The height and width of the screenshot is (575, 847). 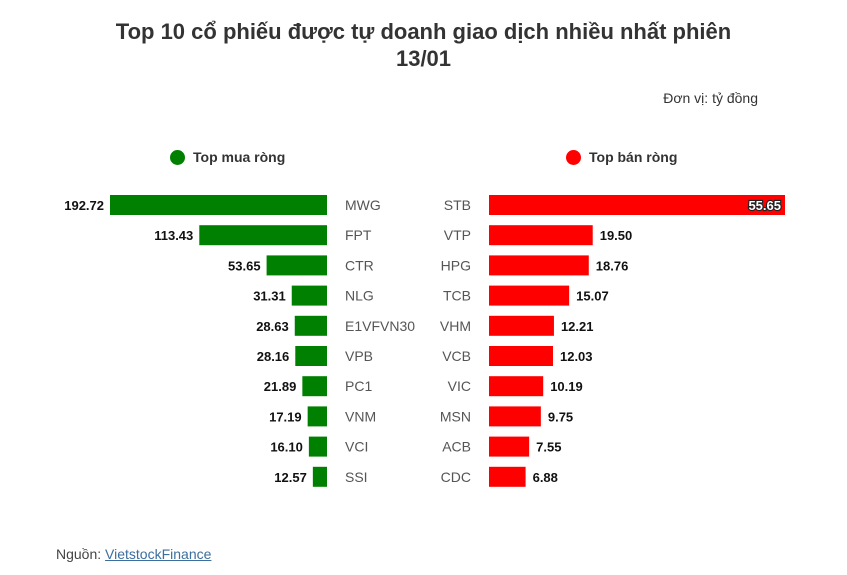 What do you see at coordinates (764, 205) in the screenshot?
I see `sell-value-label: 55.65` at bounding box center [764, 205].